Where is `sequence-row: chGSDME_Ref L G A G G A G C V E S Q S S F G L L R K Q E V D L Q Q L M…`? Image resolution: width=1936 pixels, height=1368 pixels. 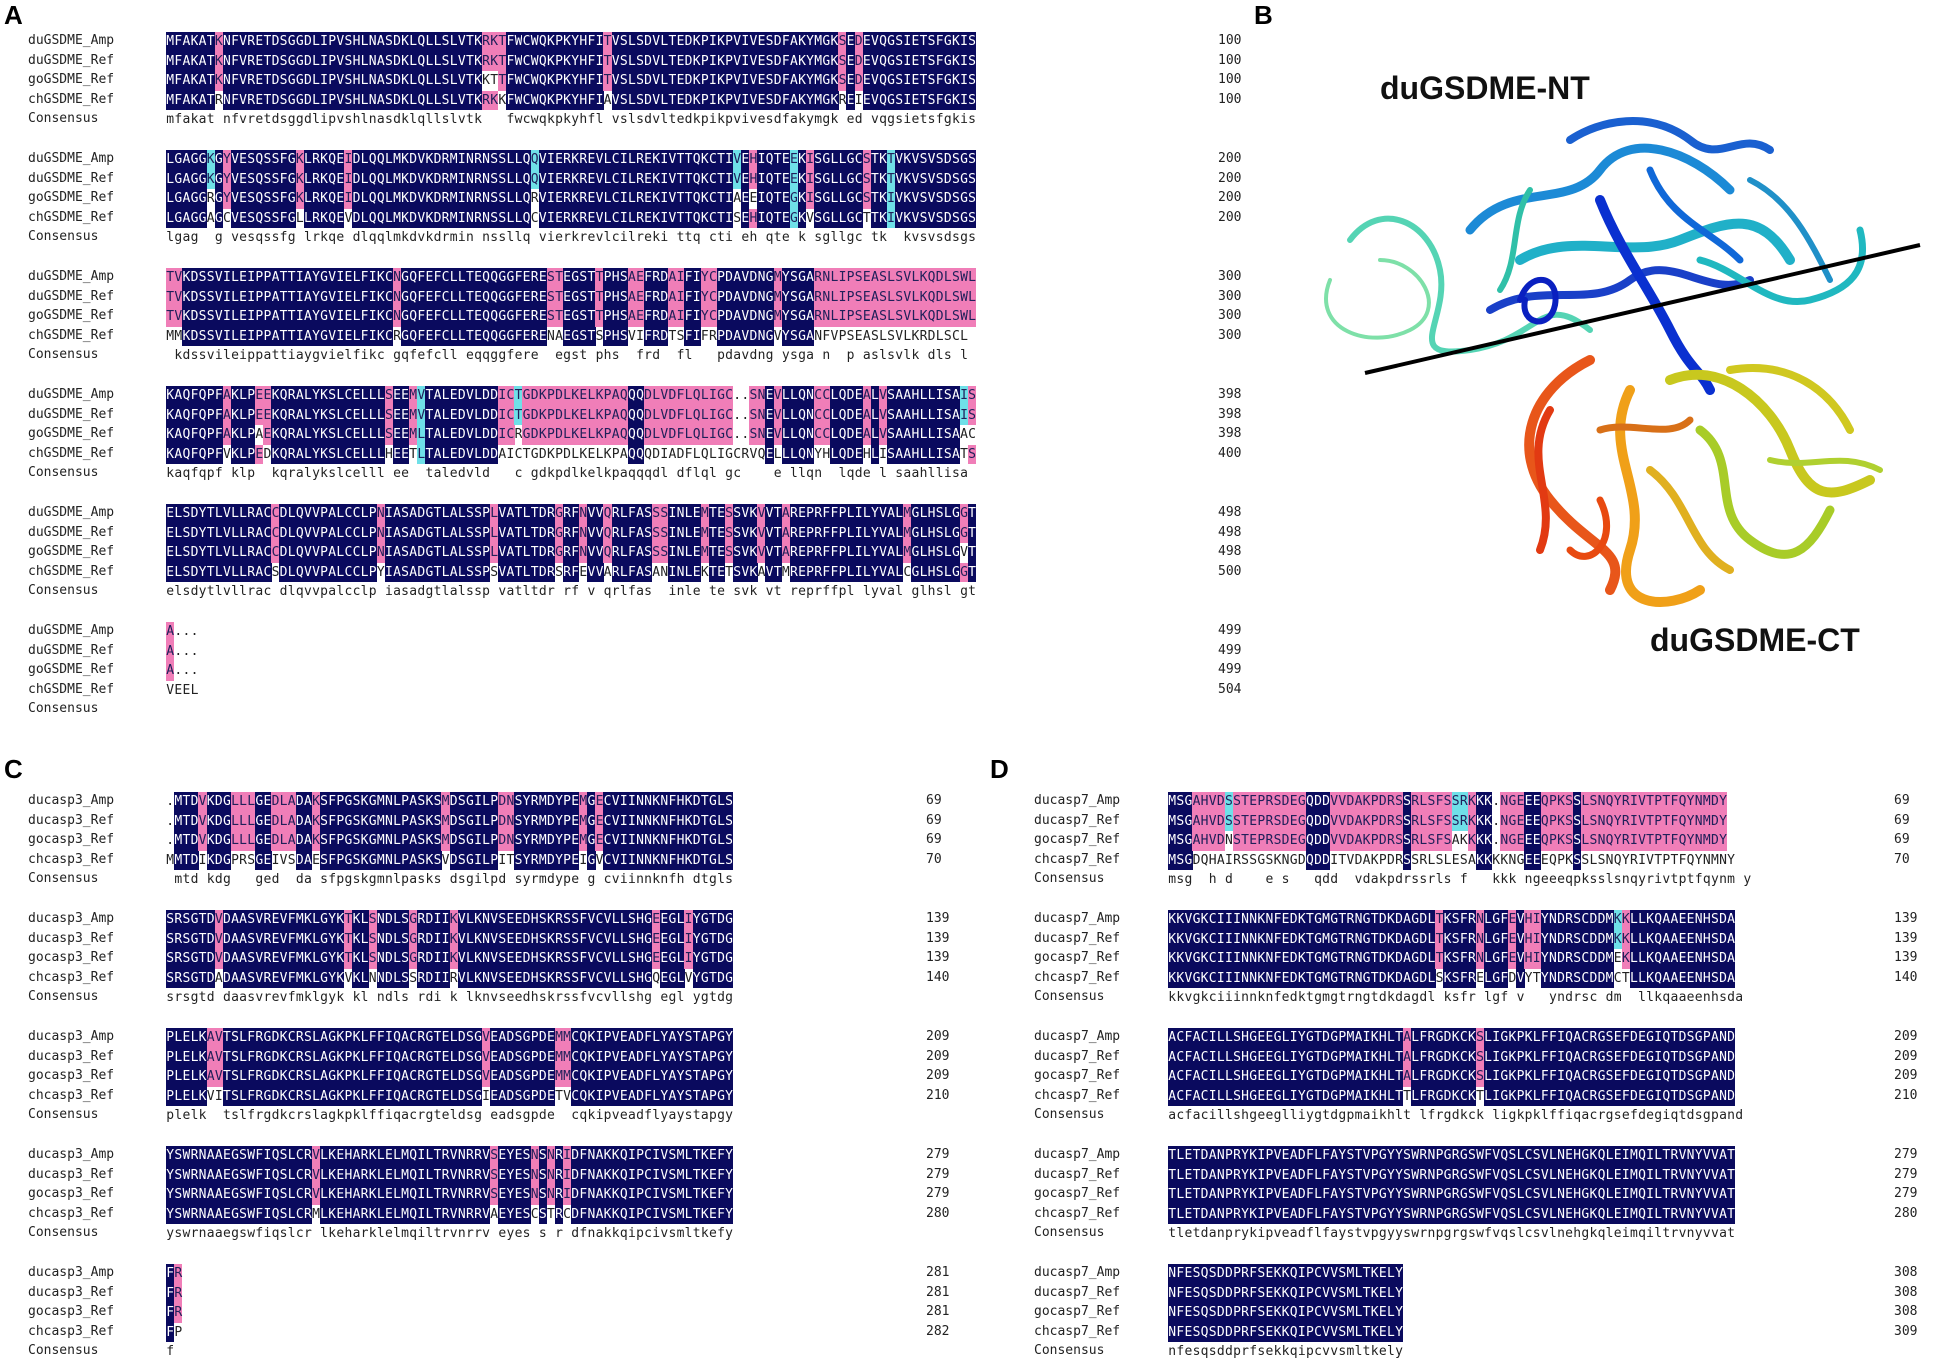 sequence-row: chGSDME_Ref L G A G G A G C V E S Q S S F G L L R K Q E V D L Q Q L M… is located at coordinates (643, 218).